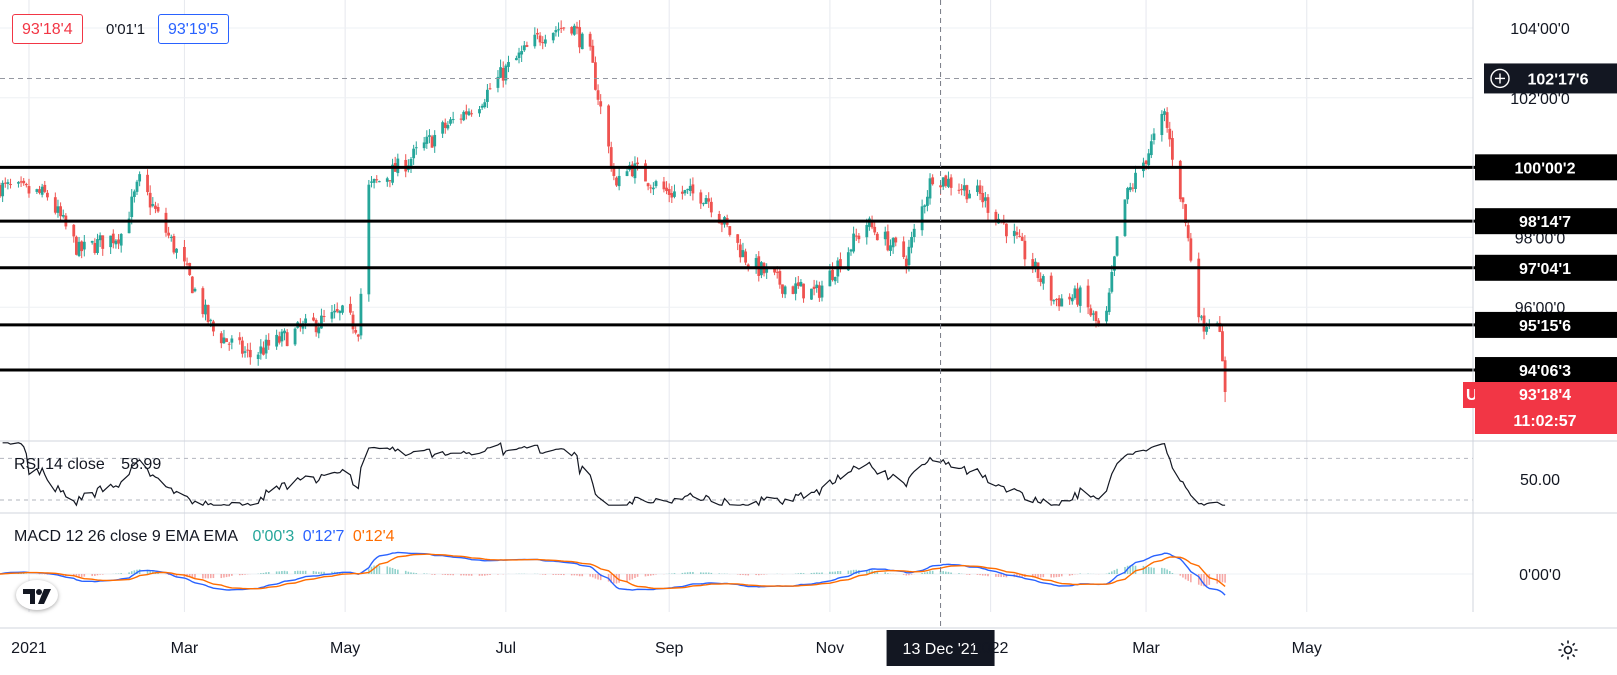 The image size is (1617, 675). What do you see at coordinates (37, 595) in the screenshot?
I see `tradingview-logo-icon` at bounding box center [37, 595].